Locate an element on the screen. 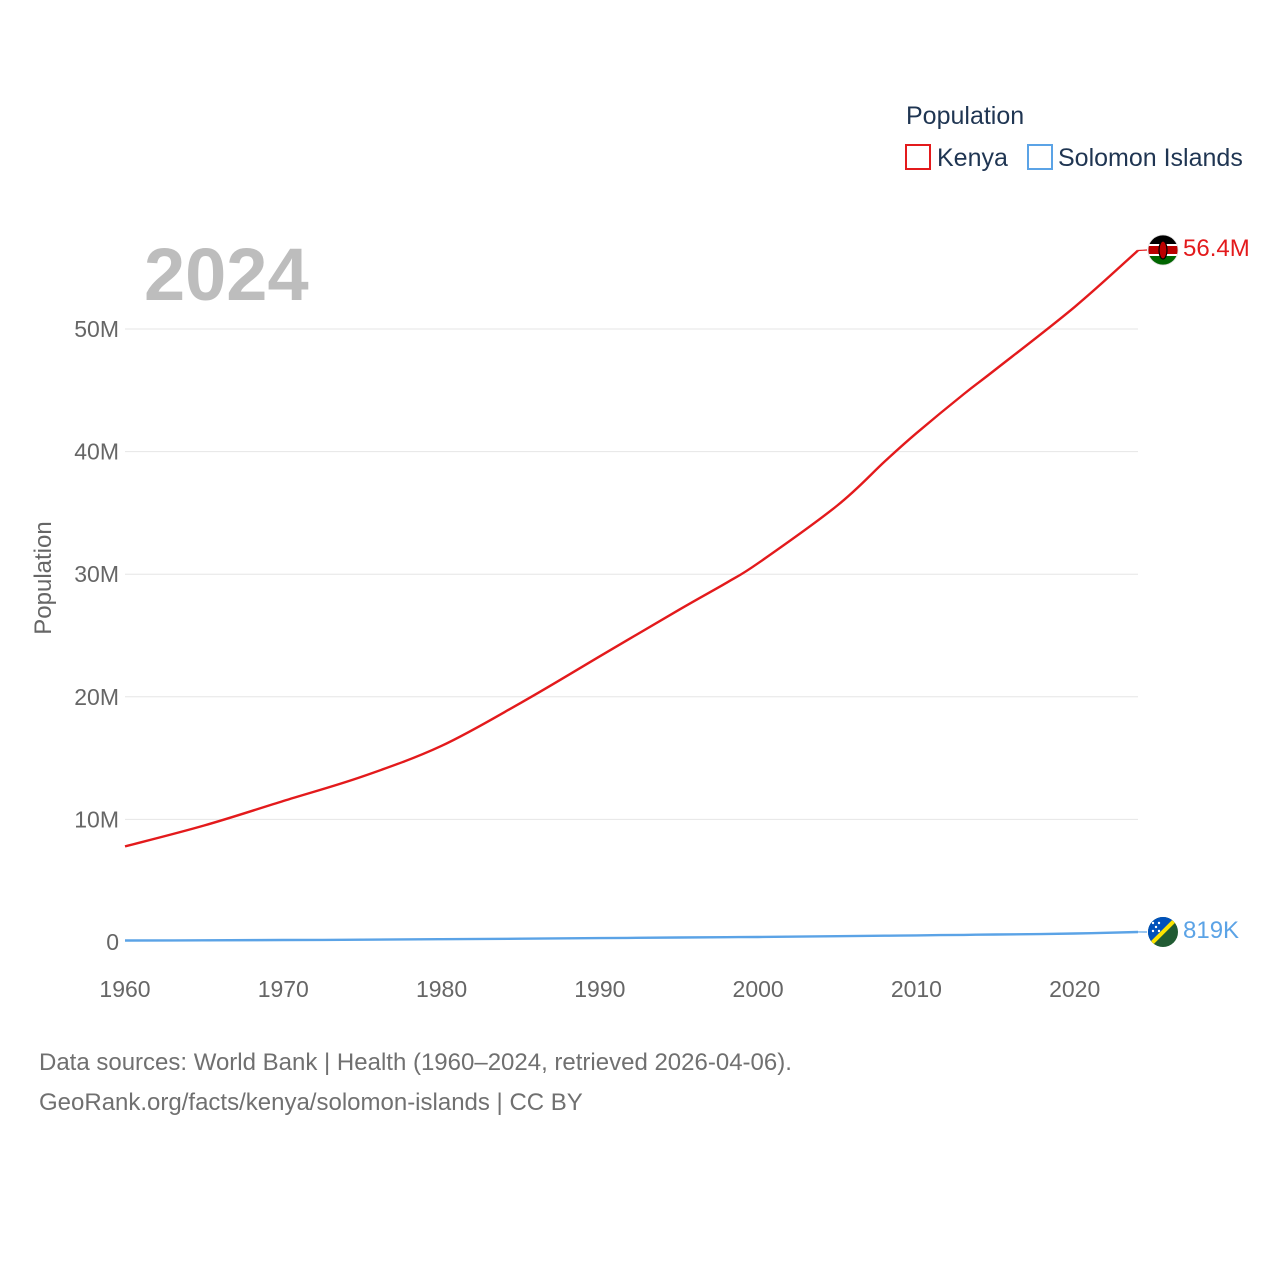 This screenshot has width=1280, height=1280. y-tick-label: 30M is located at coordinates (96, 574).